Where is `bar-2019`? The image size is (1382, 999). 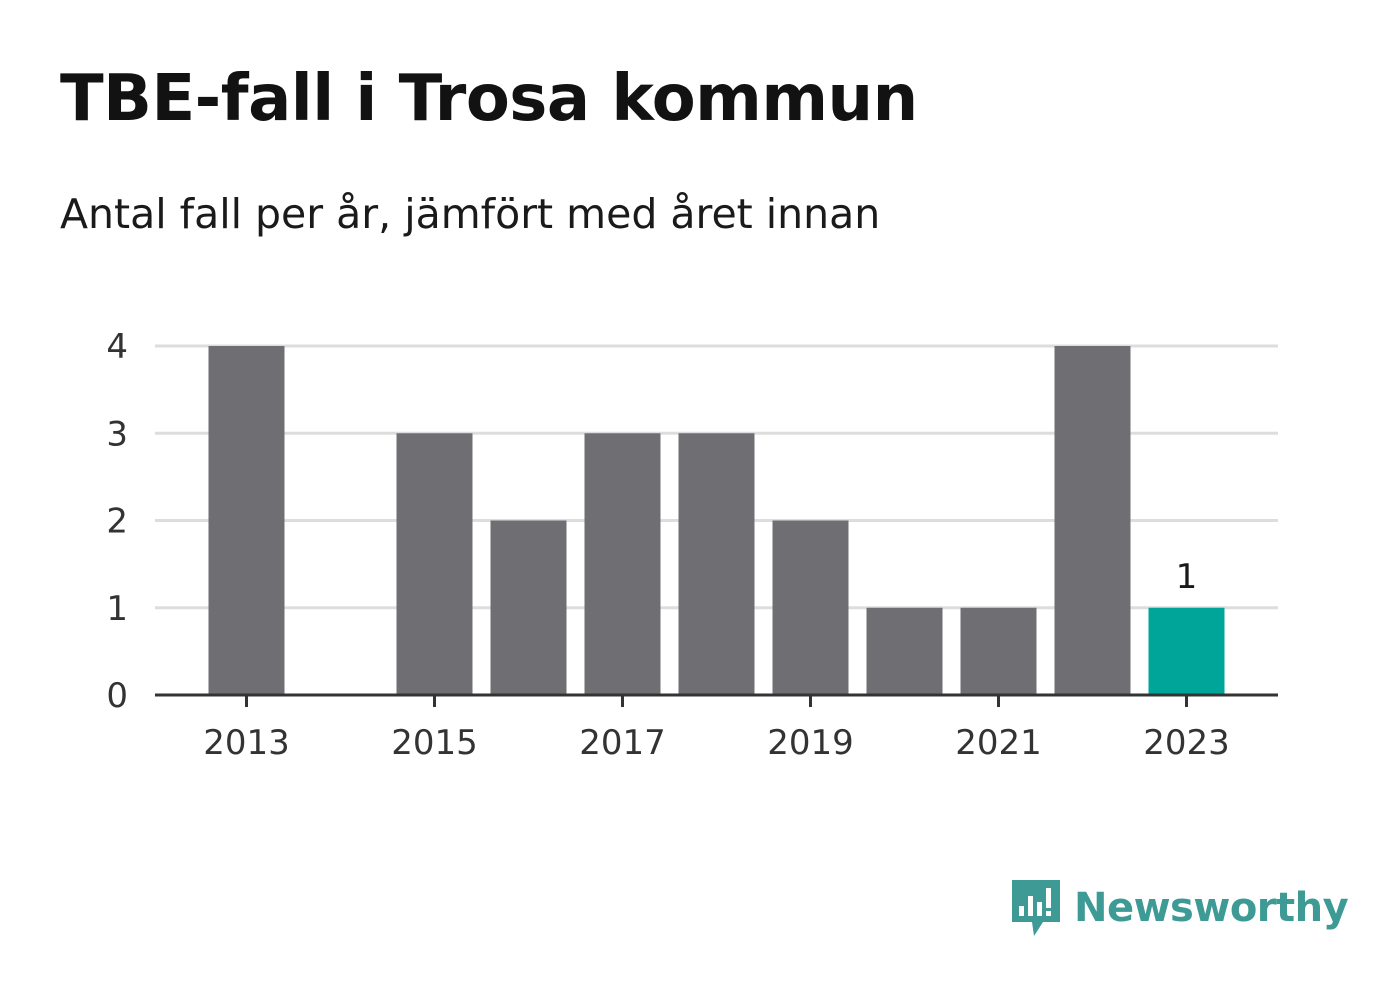 bar-2019 is located at coordinates (810, 607).